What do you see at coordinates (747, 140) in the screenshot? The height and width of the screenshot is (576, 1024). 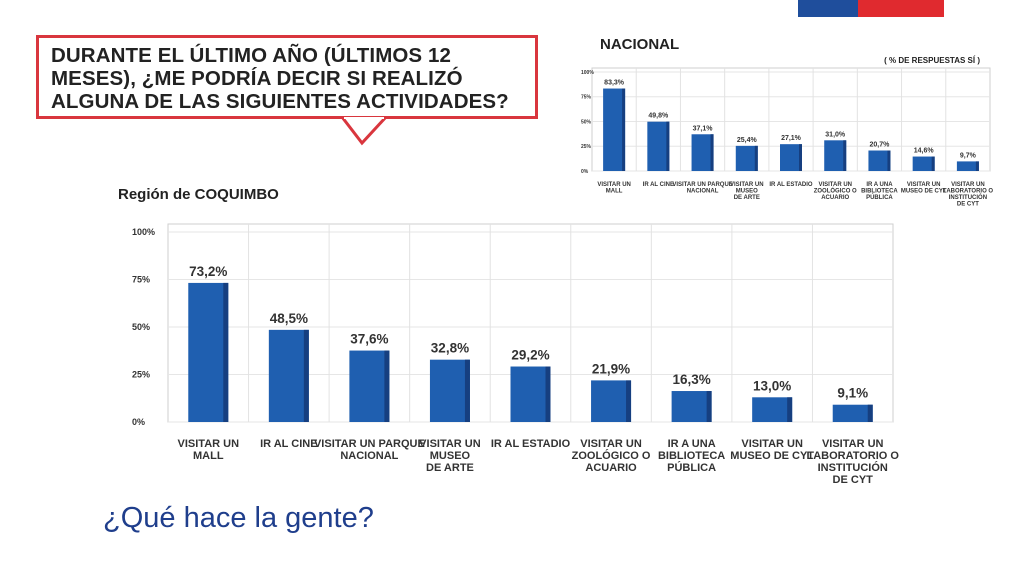 I see `nacional-value-label: 25,4%` at bounding box center [747, 140].